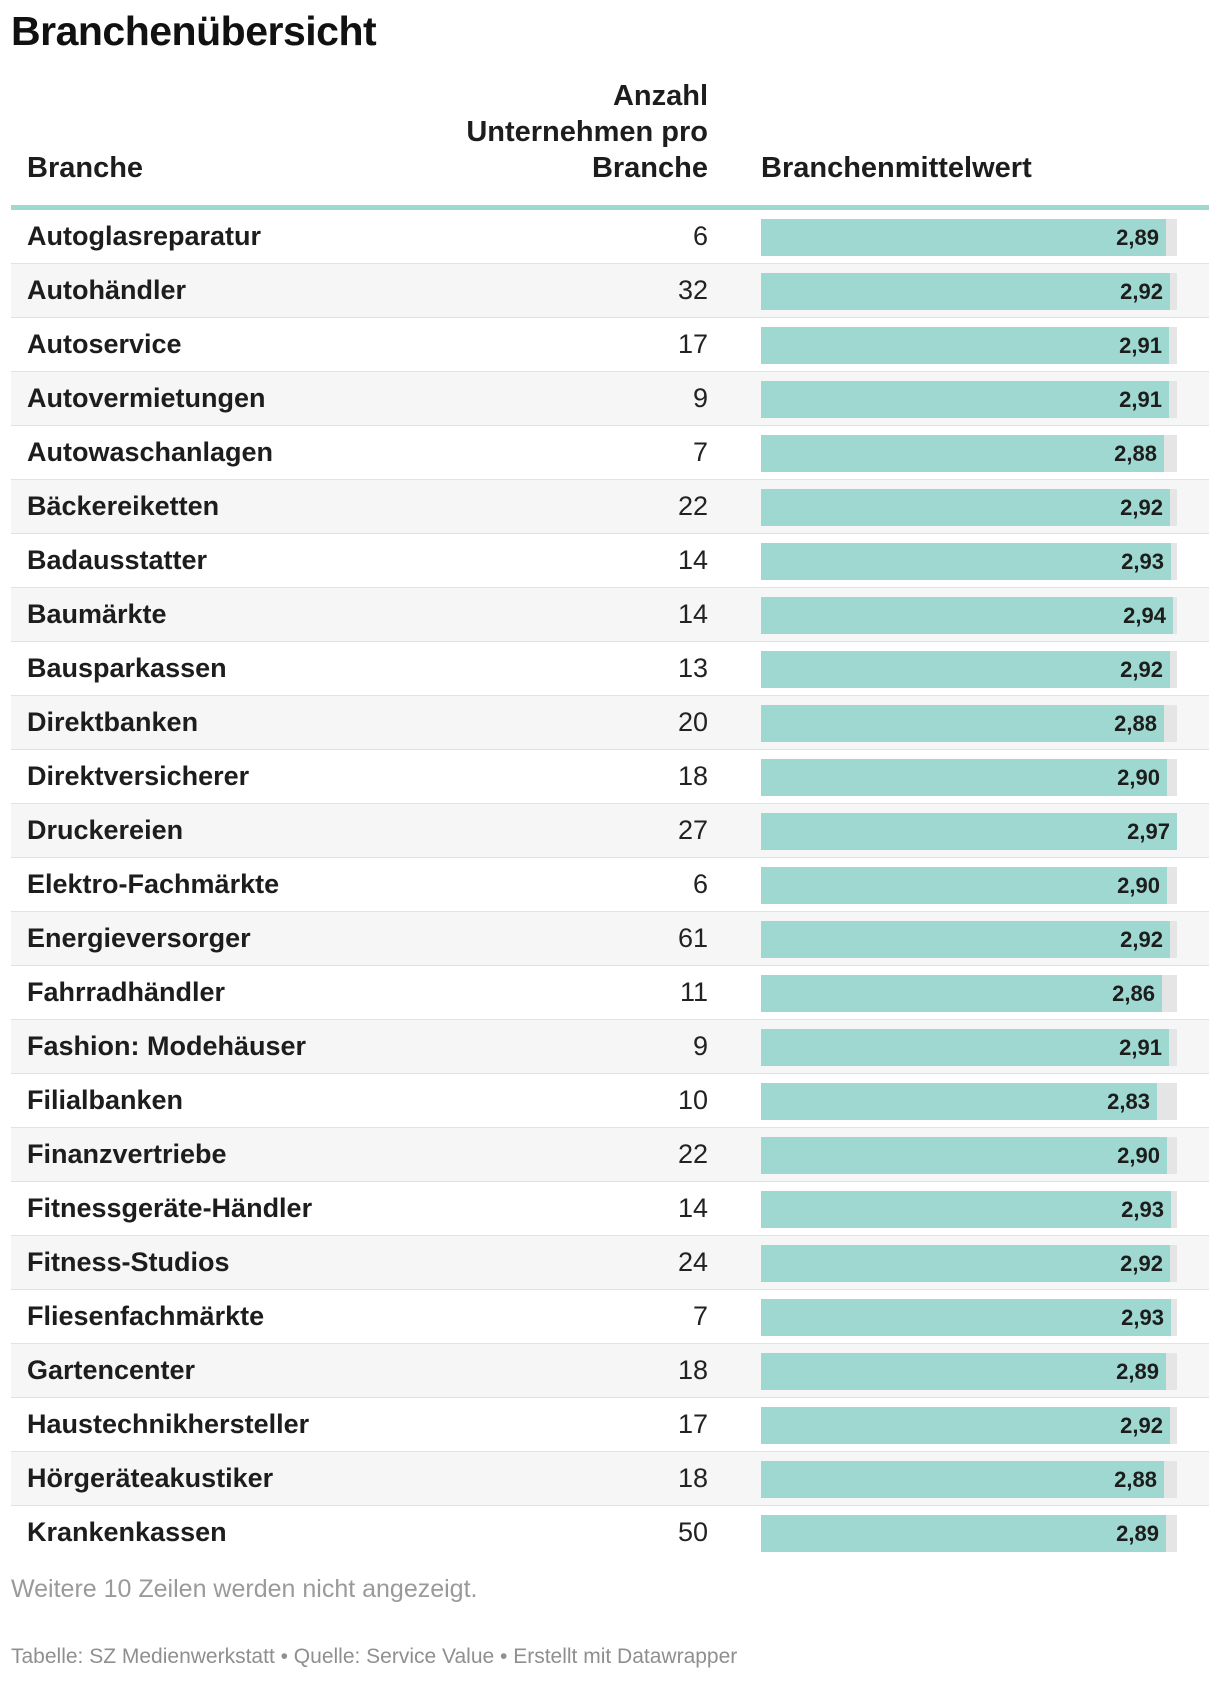  I want to click on table-row: Autowaschanlagen 7 2,88, so click(610, 453).